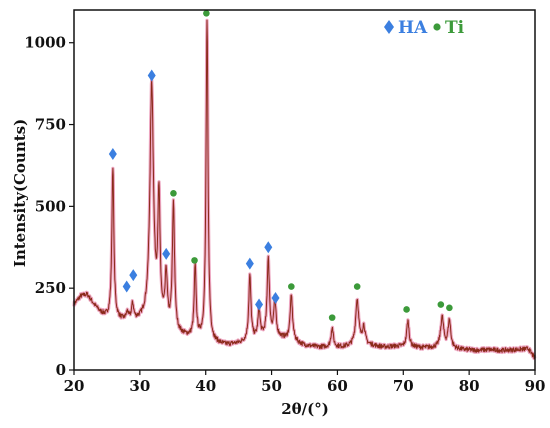 The height and width of the screenshot is (428, 550). Describe the element at coordinates (50, 288) in the screenshot. I see `y-tick-label-250: 250` at that location.